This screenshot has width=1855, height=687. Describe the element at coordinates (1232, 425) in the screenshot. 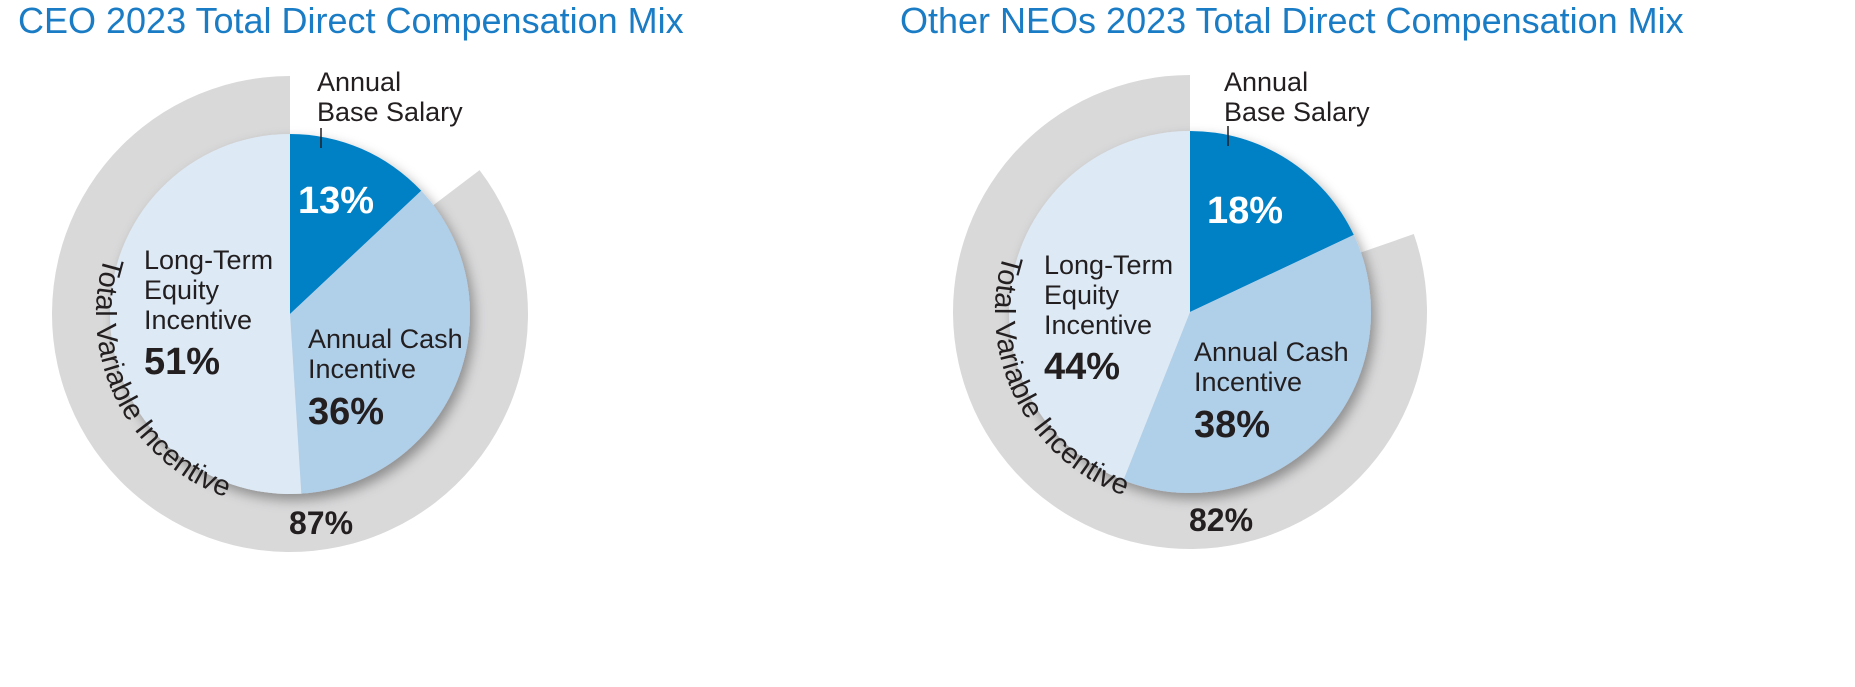

I see `annual-cash-pct: 38%` at that location.